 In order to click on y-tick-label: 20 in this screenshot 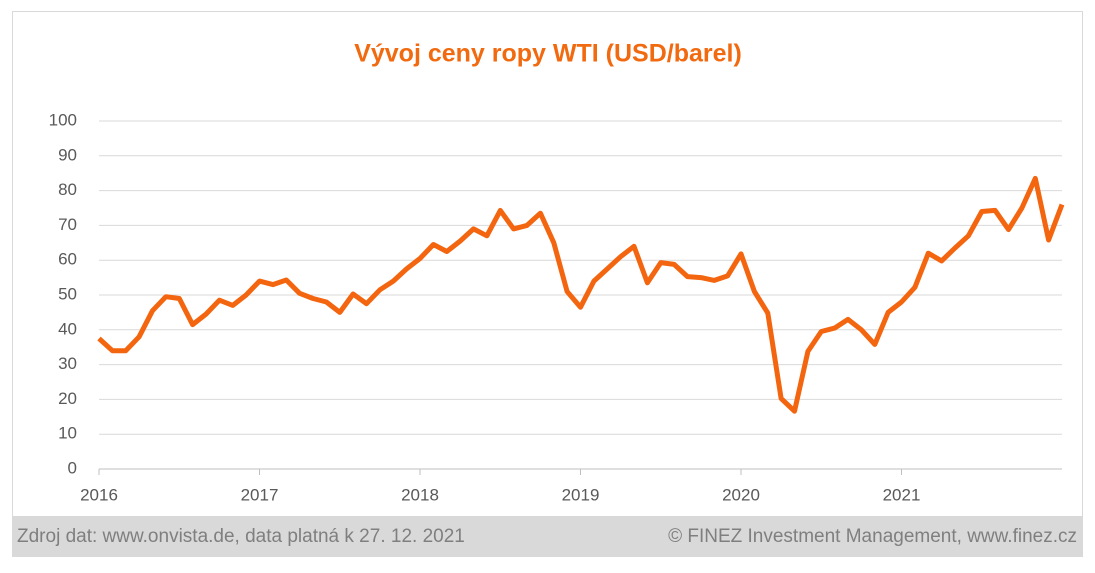, I will do `click(67, 398)`.